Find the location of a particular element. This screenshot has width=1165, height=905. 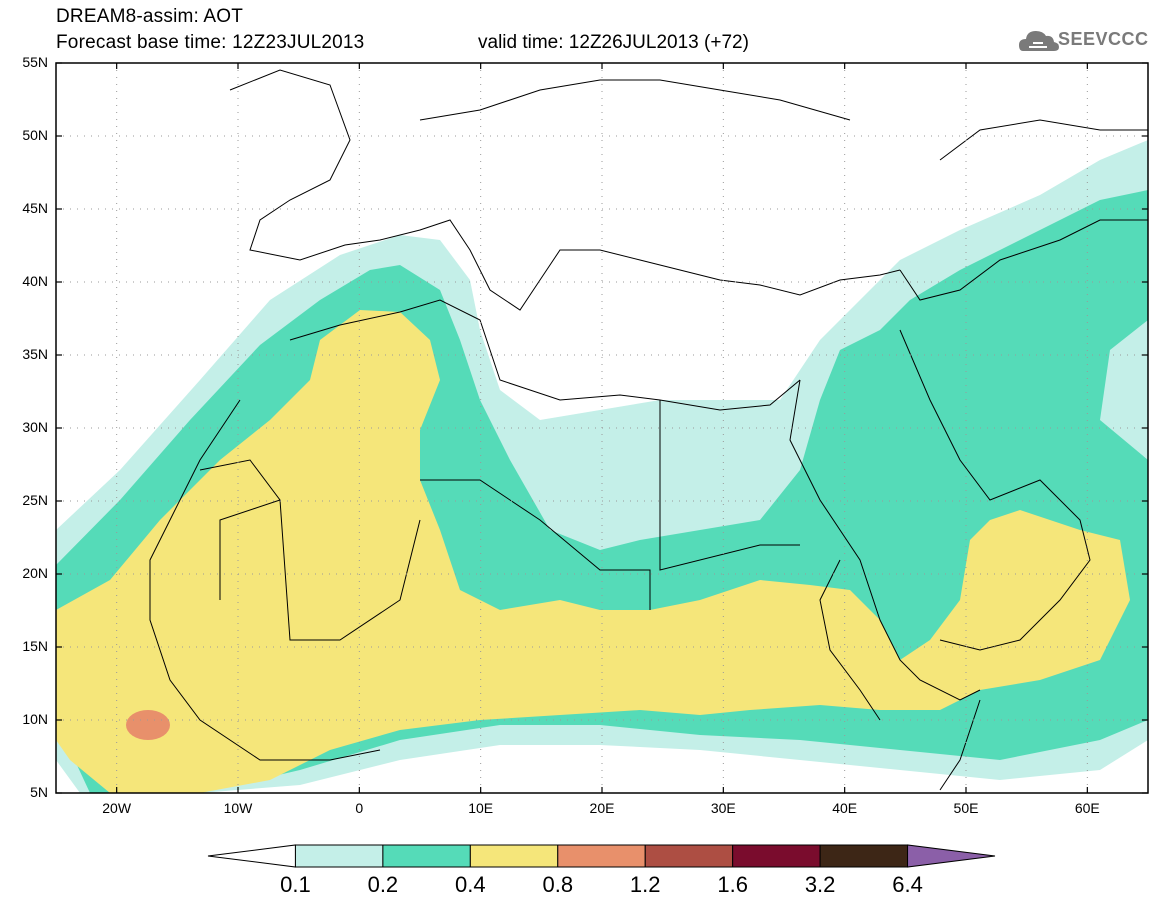

forecast-base-time: Forecast base time: 12Z23JUL2013 is located at coordinates (210, 42).